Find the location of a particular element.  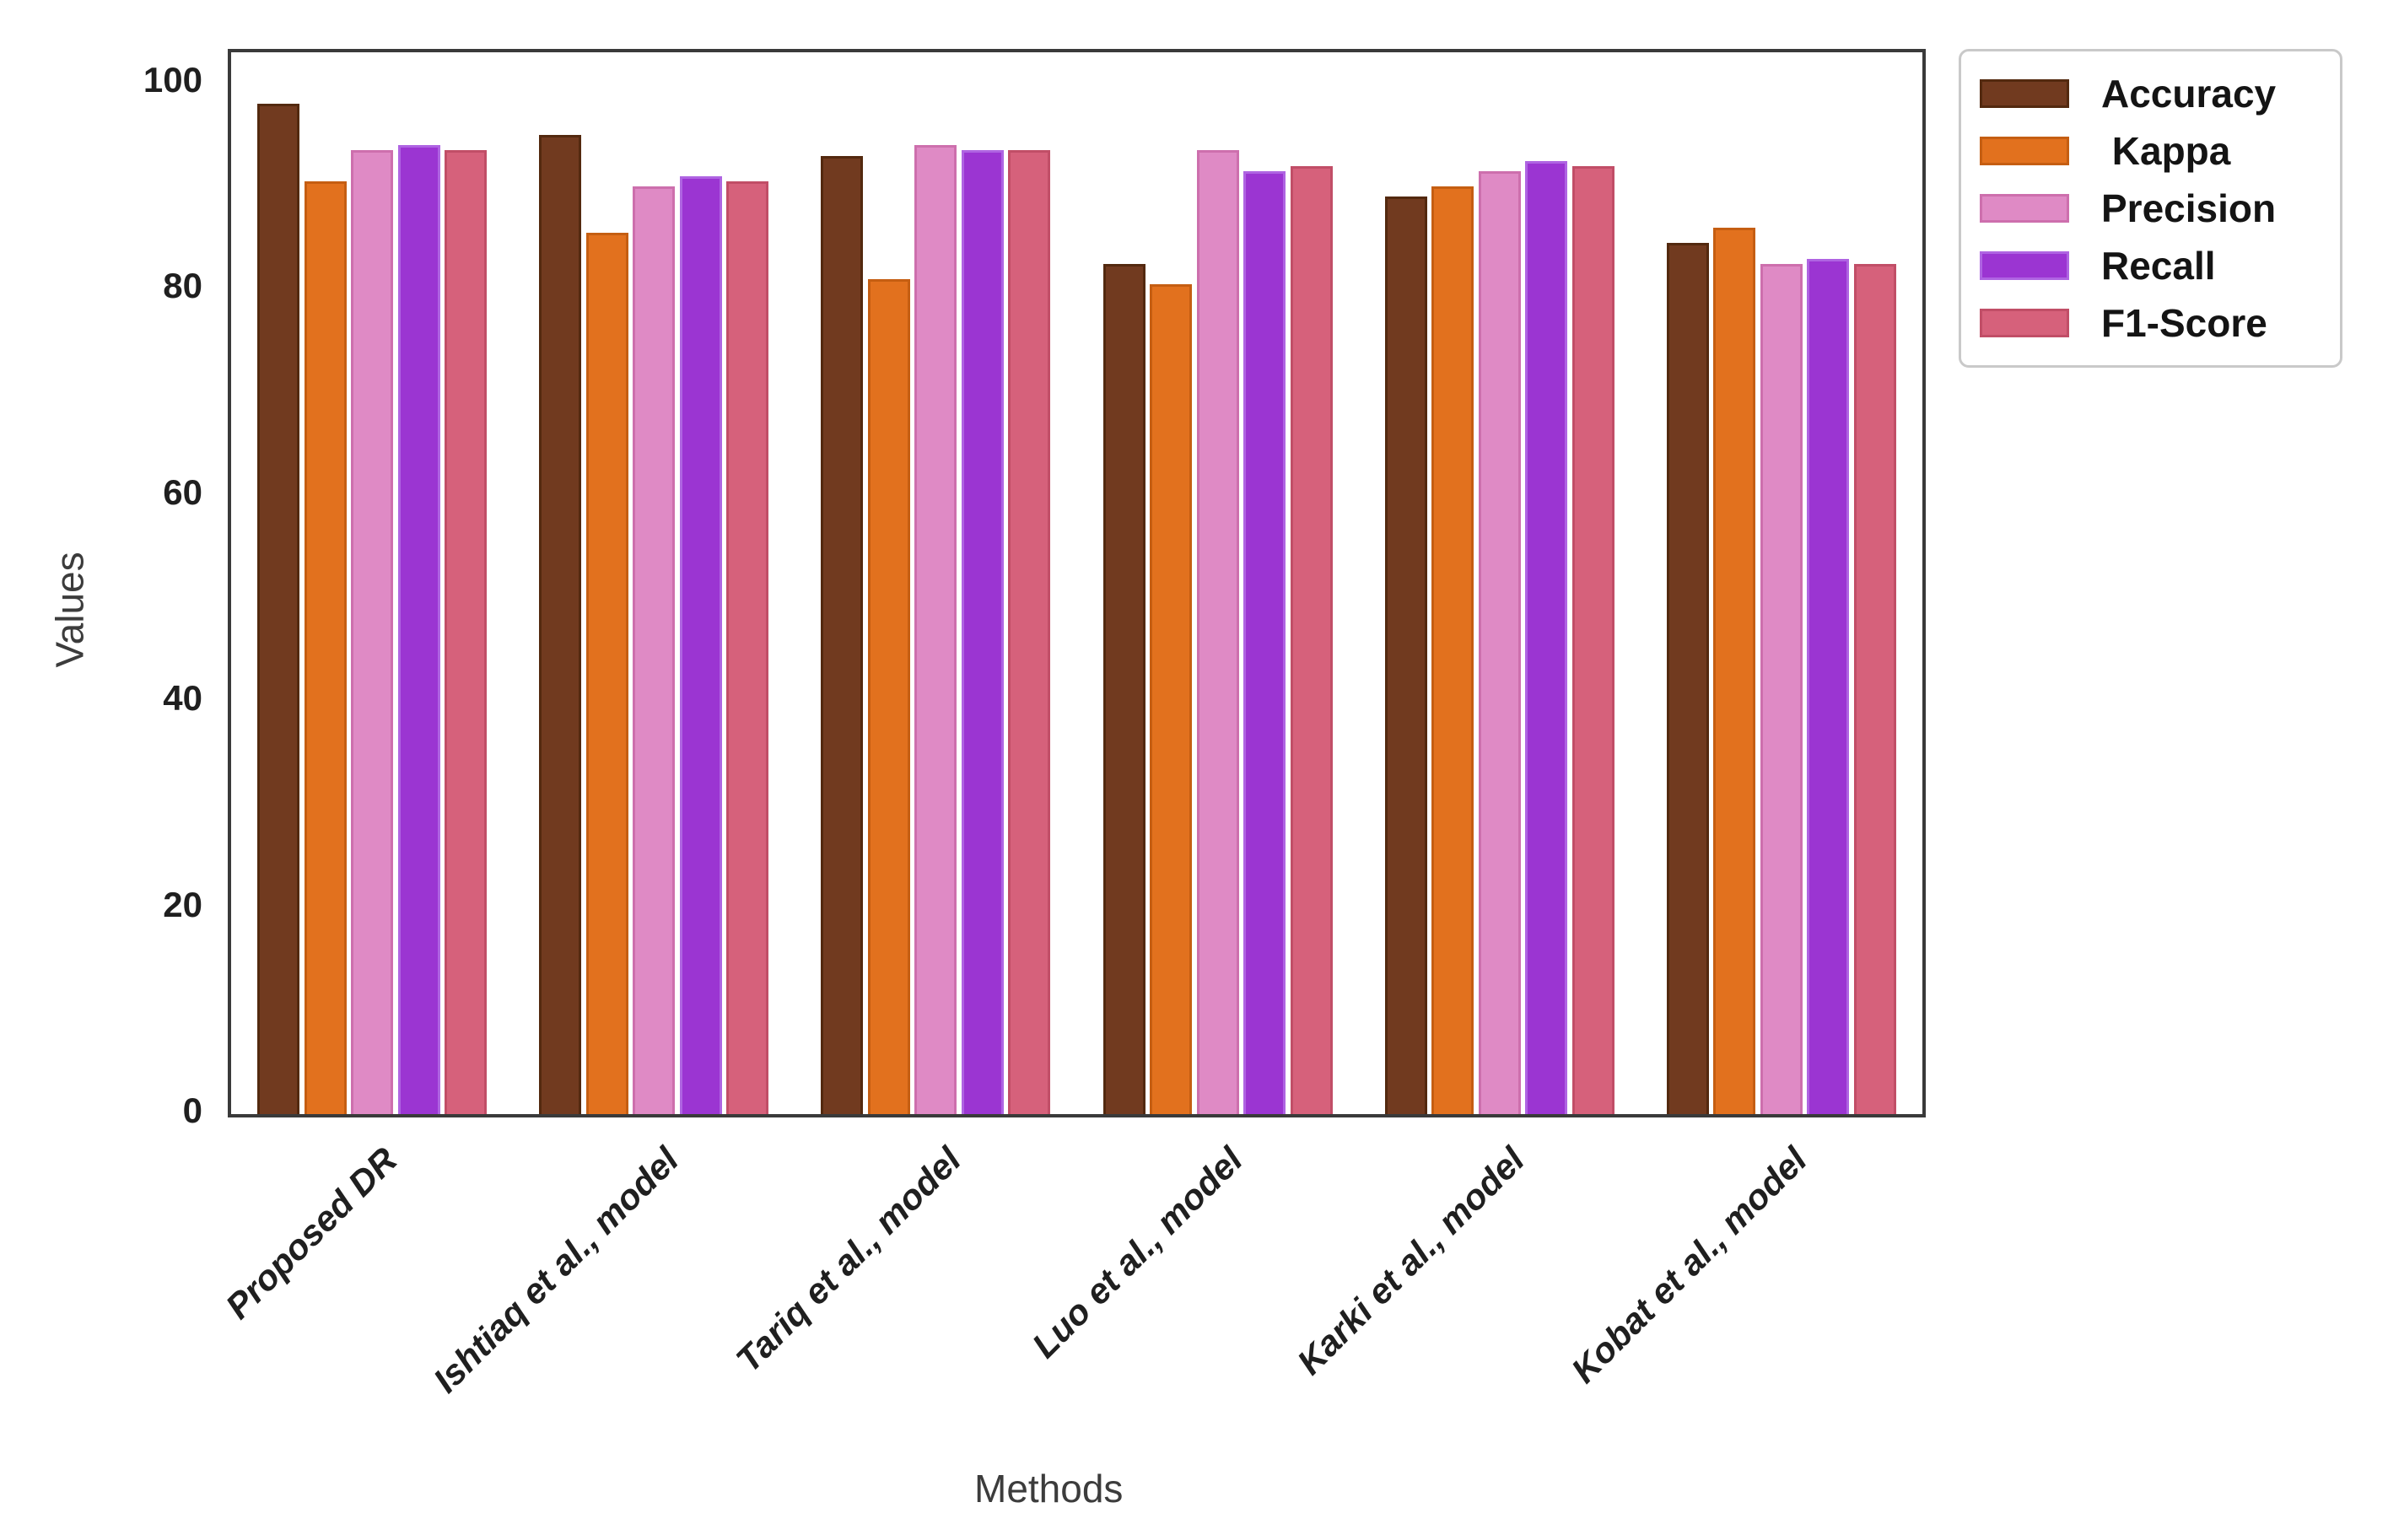

bar-f1-score-group6 is located at coordinates (1874, 689).